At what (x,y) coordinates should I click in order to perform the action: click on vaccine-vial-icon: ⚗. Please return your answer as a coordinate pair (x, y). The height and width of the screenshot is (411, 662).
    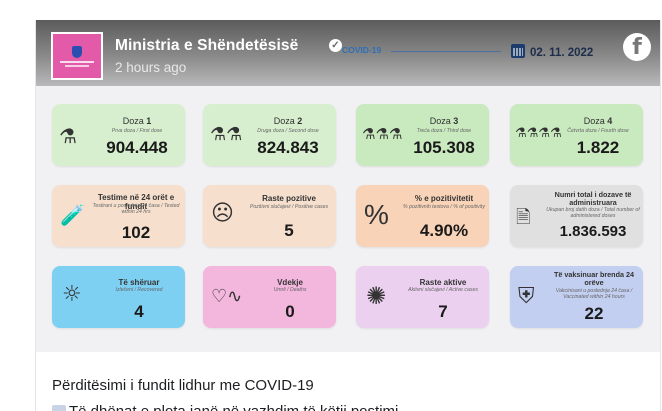
    Looking at the image, I should click on (68, 136).